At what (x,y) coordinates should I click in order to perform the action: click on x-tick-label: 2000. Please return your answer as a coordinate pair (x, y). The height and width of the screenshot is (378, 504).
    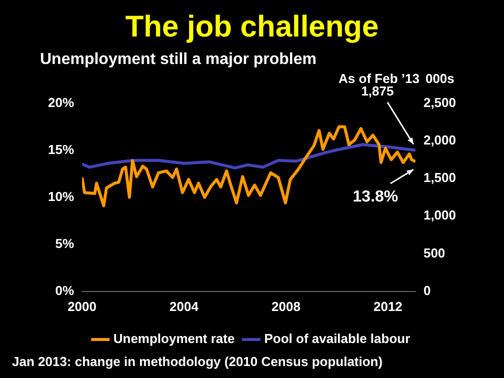
    Looking at the image, I should click on (82, 306).